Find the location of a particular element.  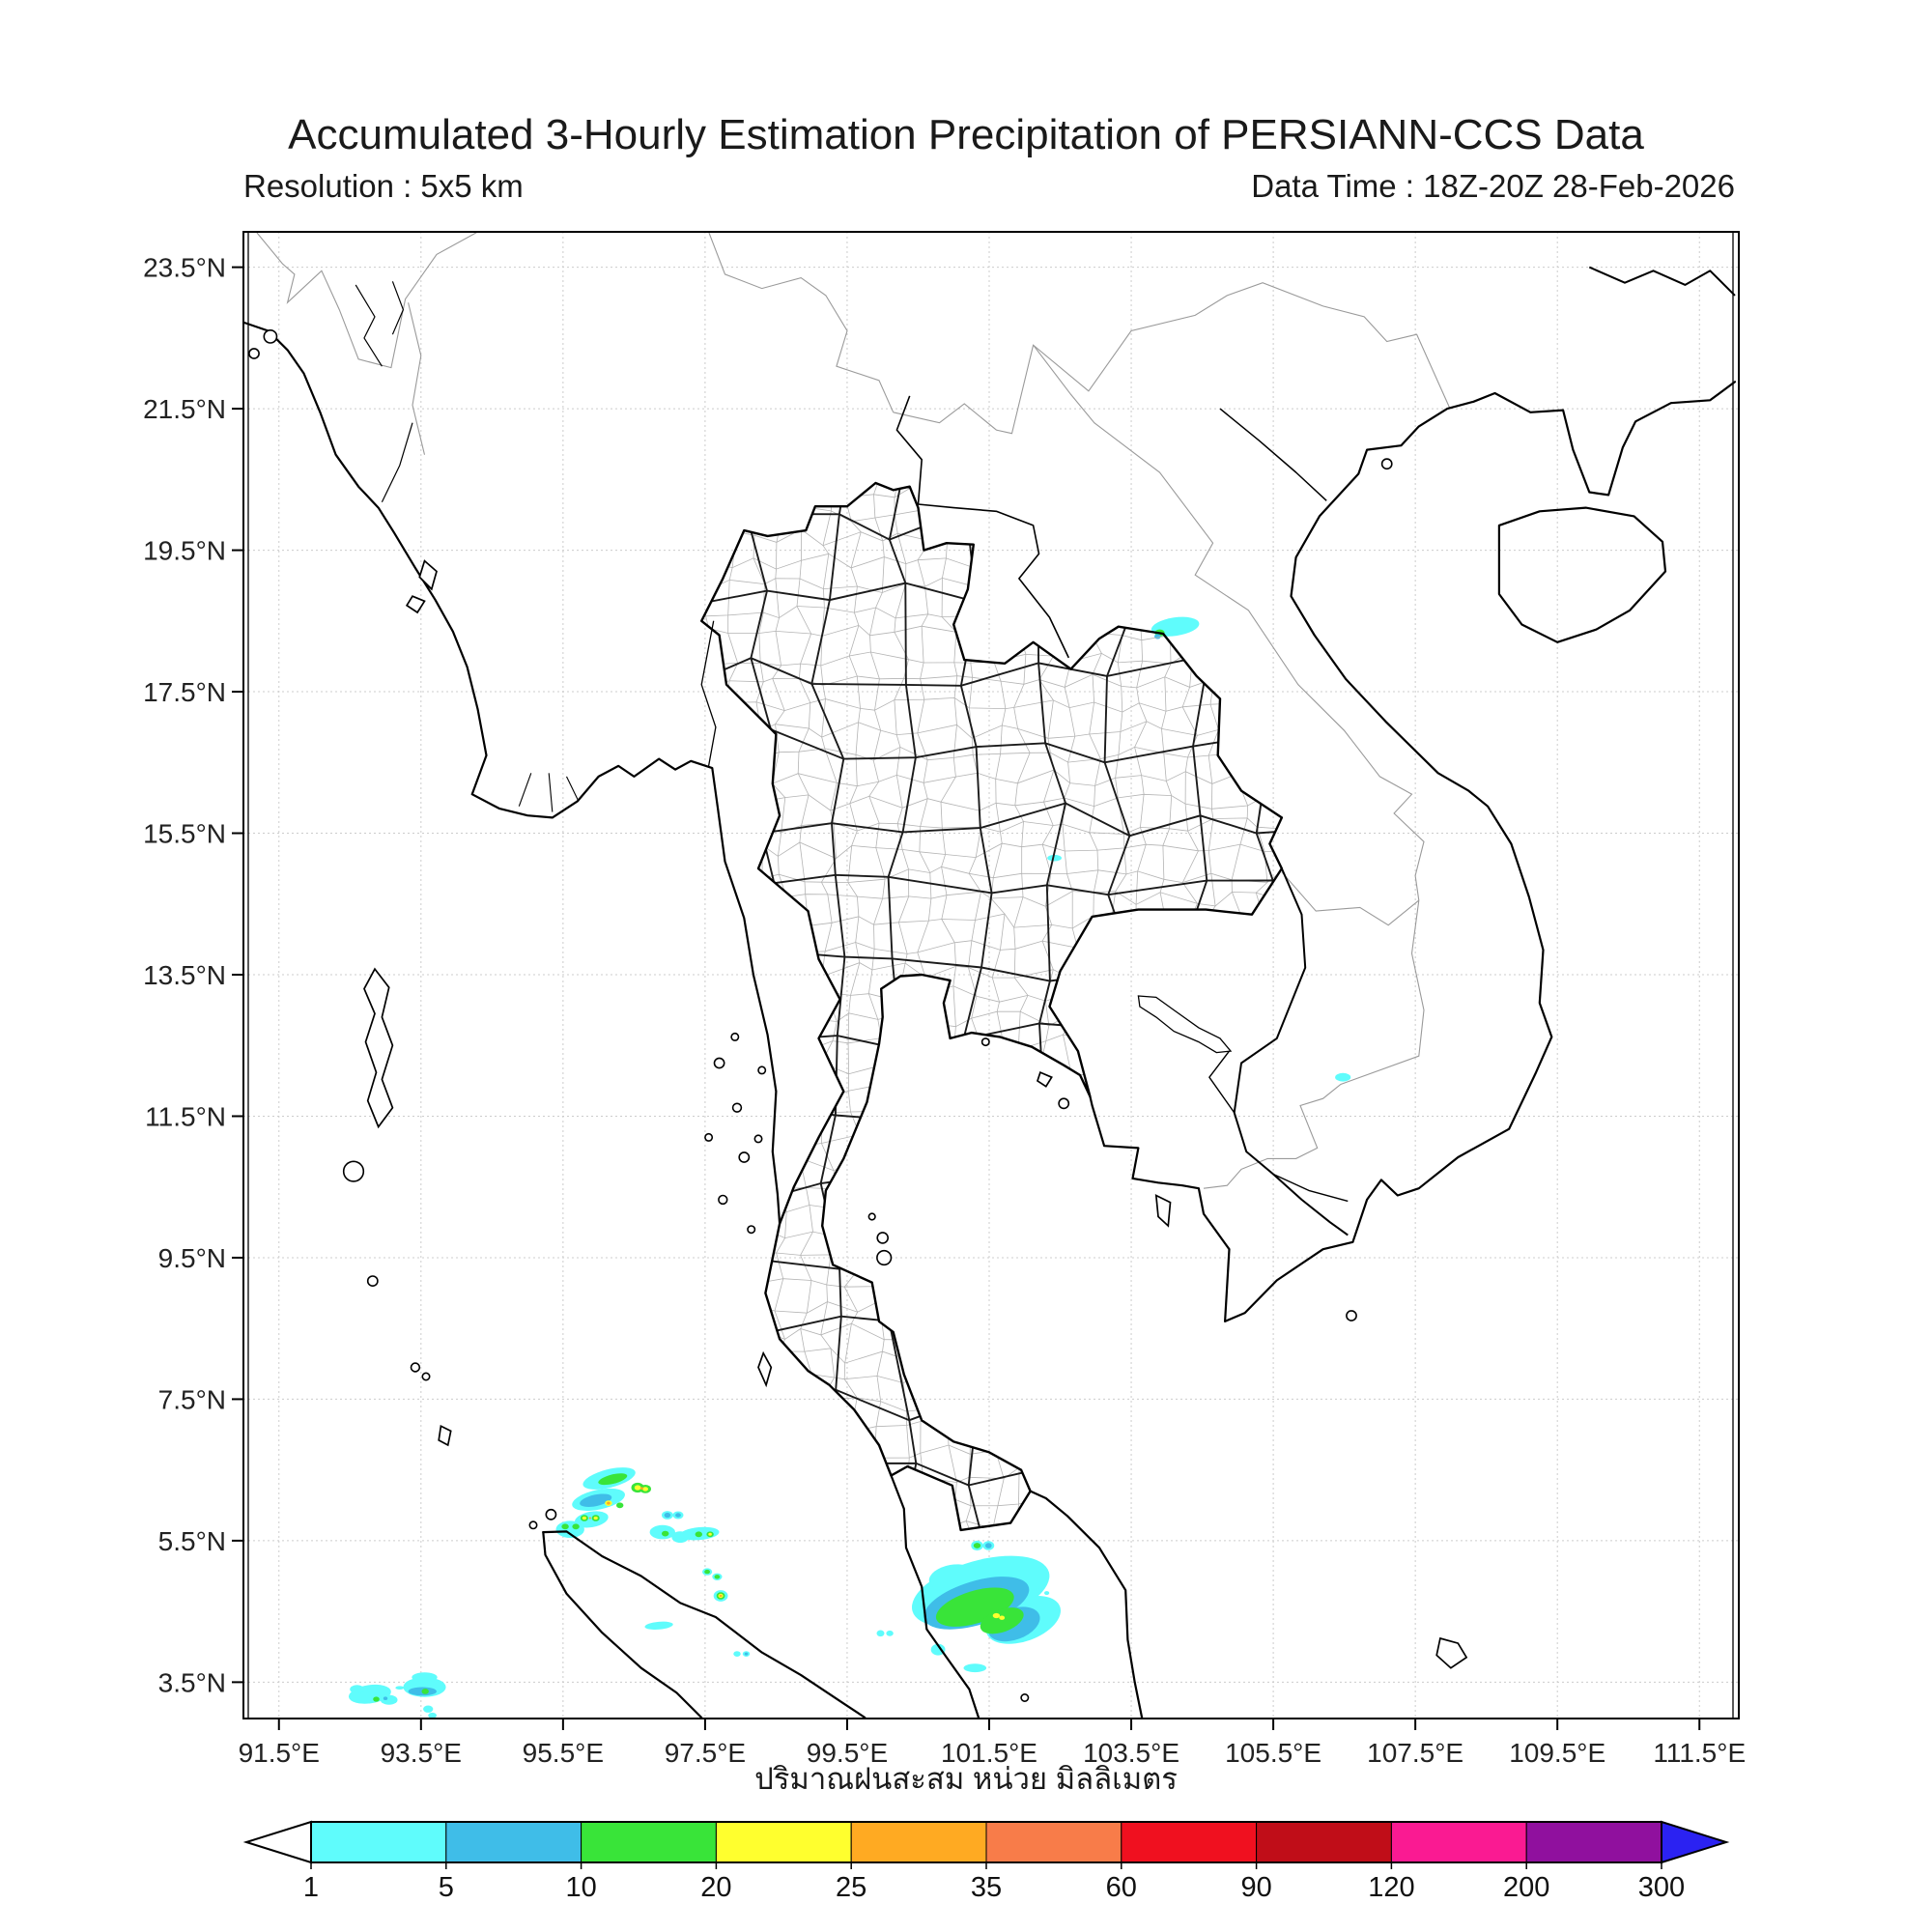

resolution-label: Resolution : 5x5 km is located at coordinates (383, 186).